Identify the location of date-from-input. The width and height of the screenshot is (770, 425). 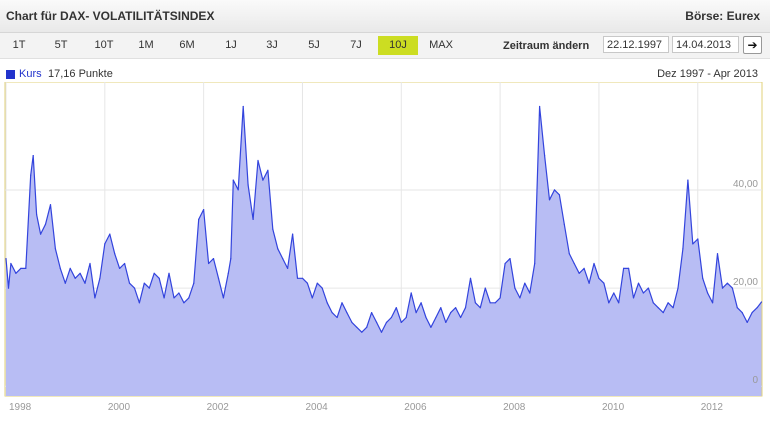
(636, 44).